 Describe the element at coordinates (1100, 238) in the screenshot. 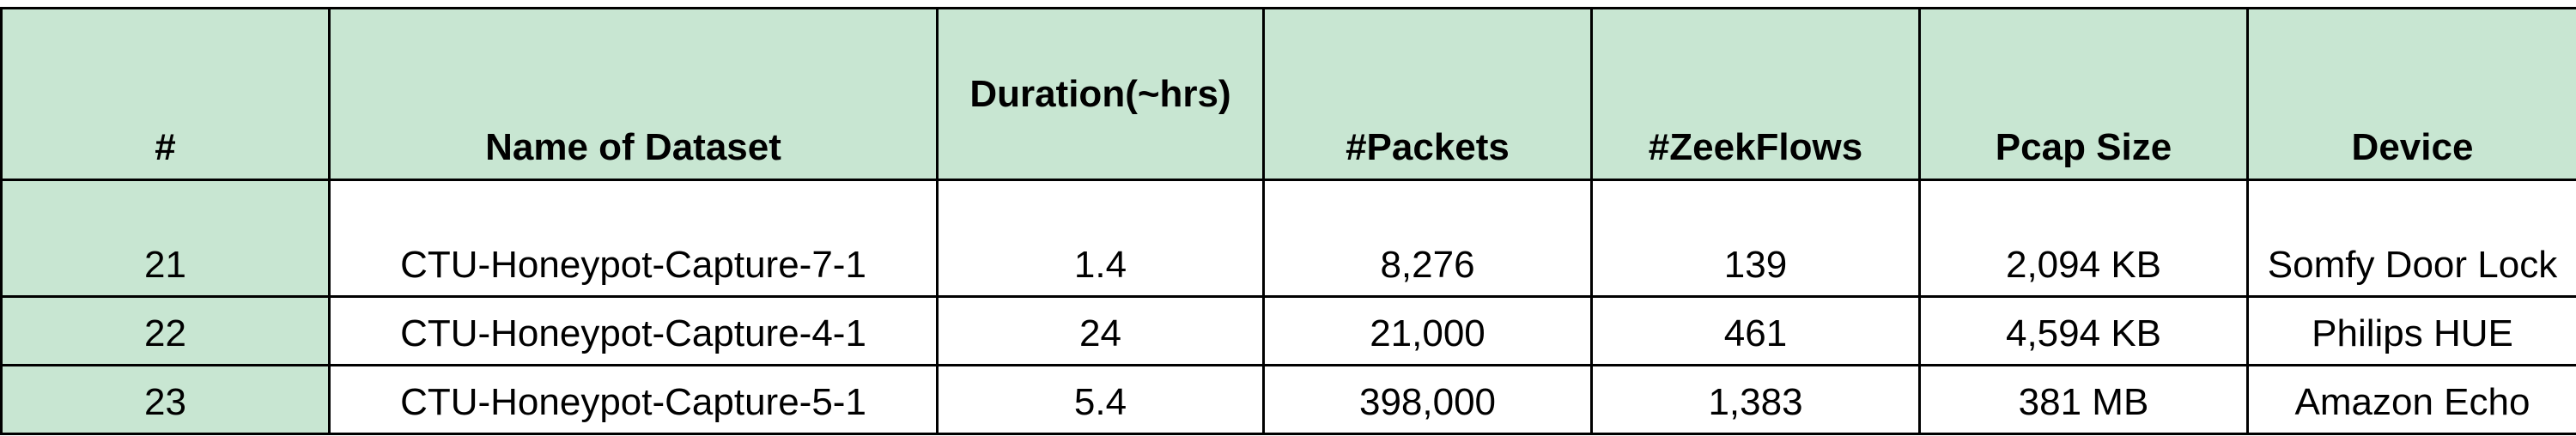

I see `cell-duration: 1.4` at that location.